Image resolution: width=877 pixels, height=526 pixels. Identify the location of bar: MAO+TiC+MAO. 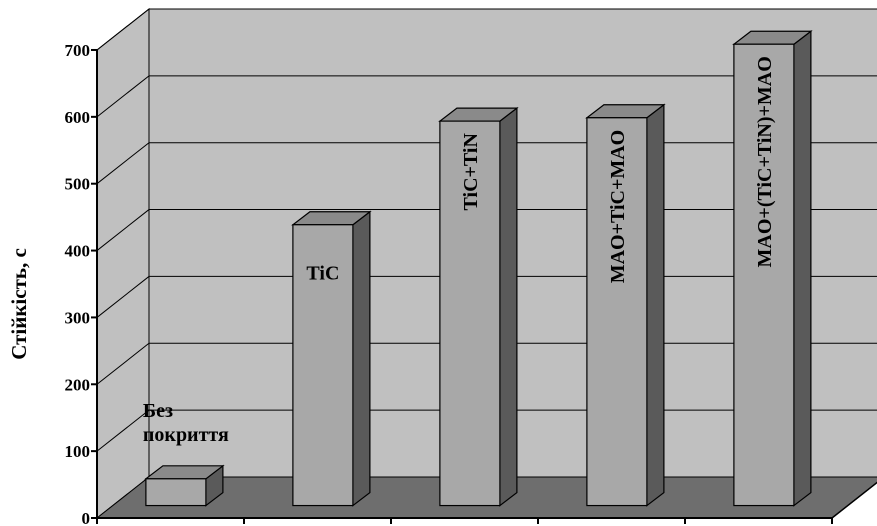
(625, 305).